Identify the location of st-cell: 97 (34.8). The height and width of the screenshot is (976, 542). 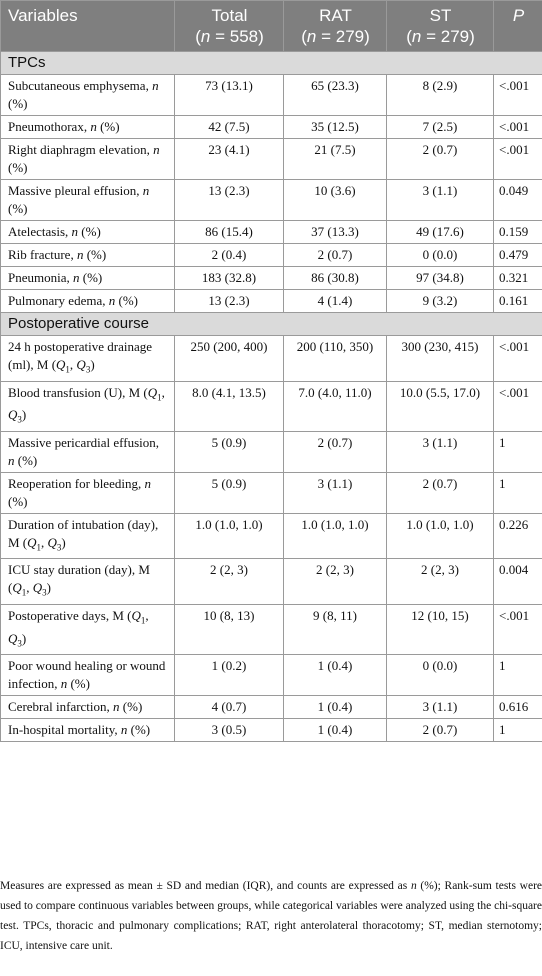
(440, 278).